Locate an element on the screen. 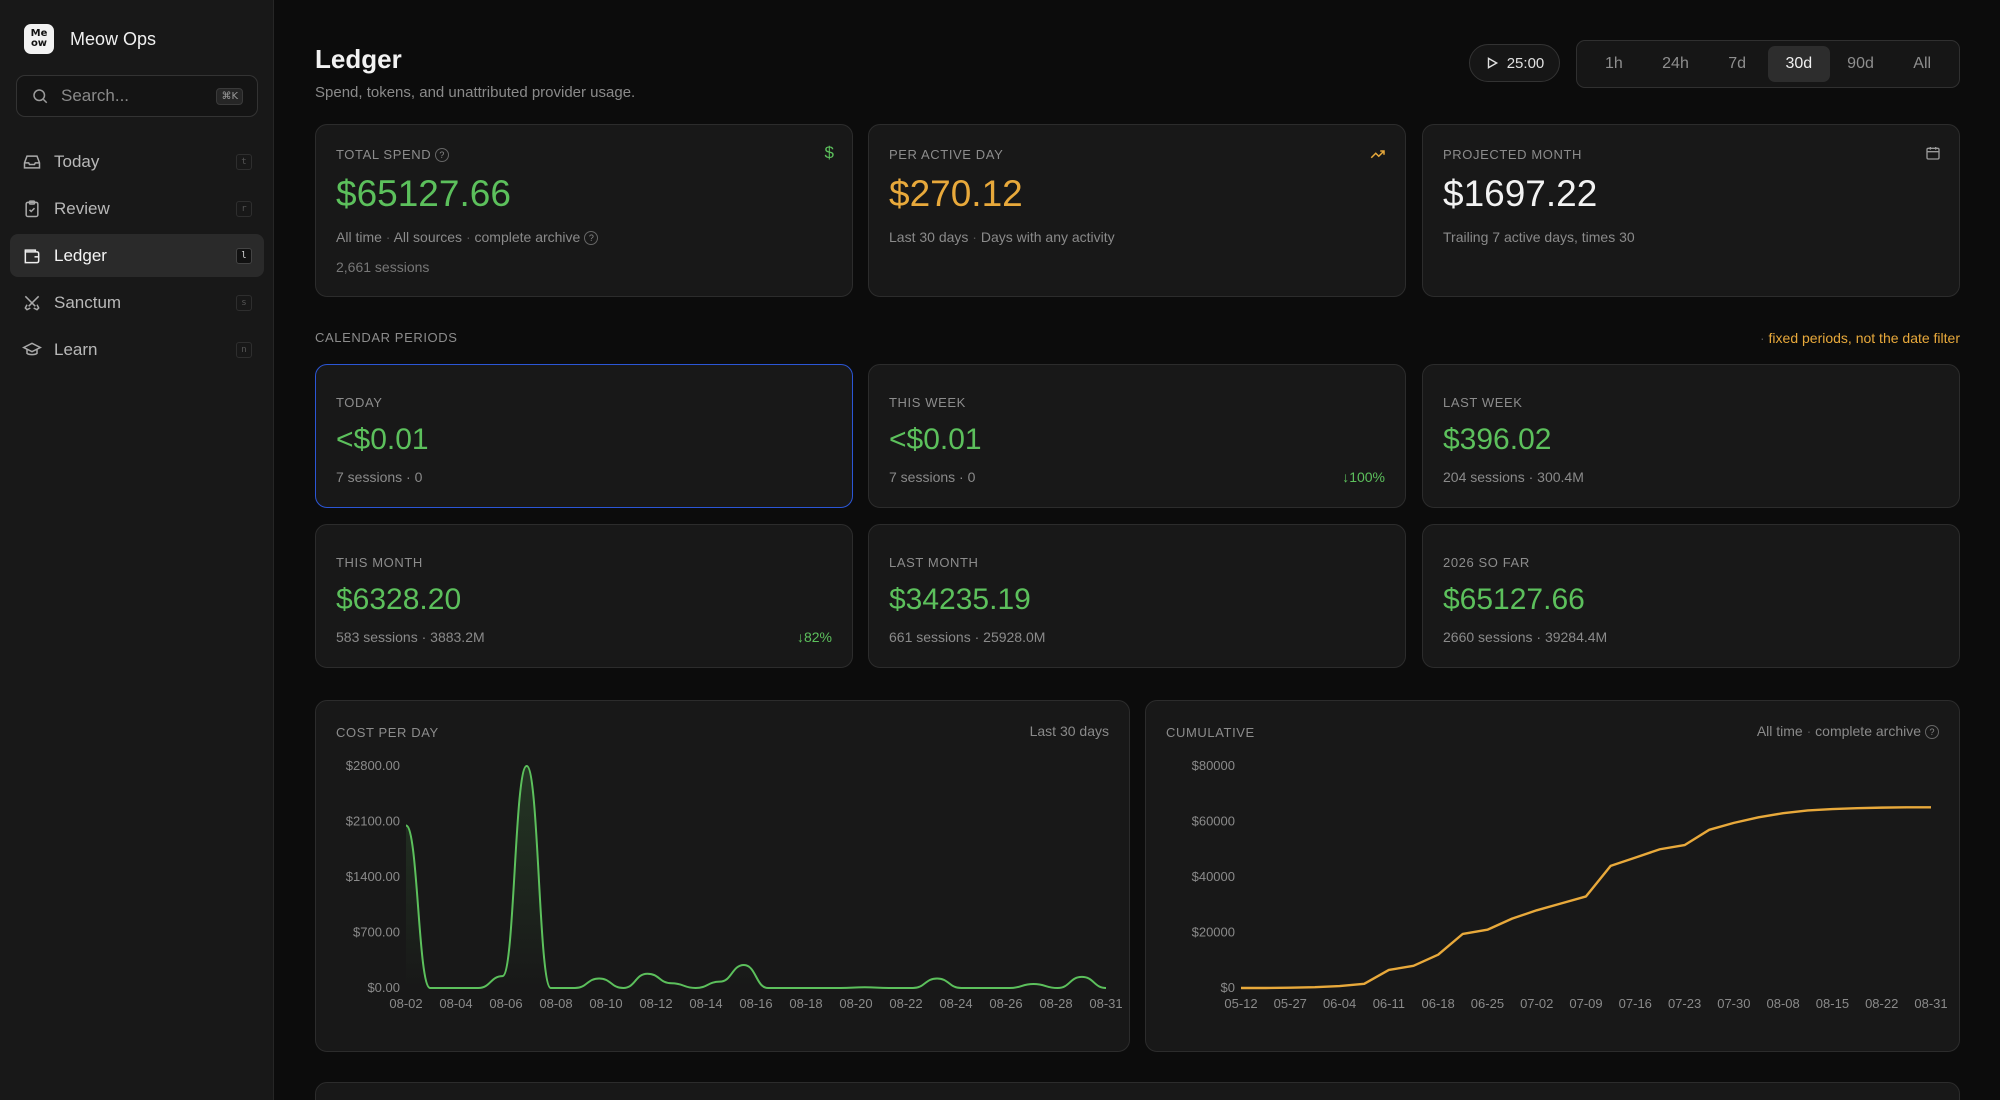 The height and width of the screenshot is (1100, 2000). app-logo: Me ow is located at coordinates (39, 39).